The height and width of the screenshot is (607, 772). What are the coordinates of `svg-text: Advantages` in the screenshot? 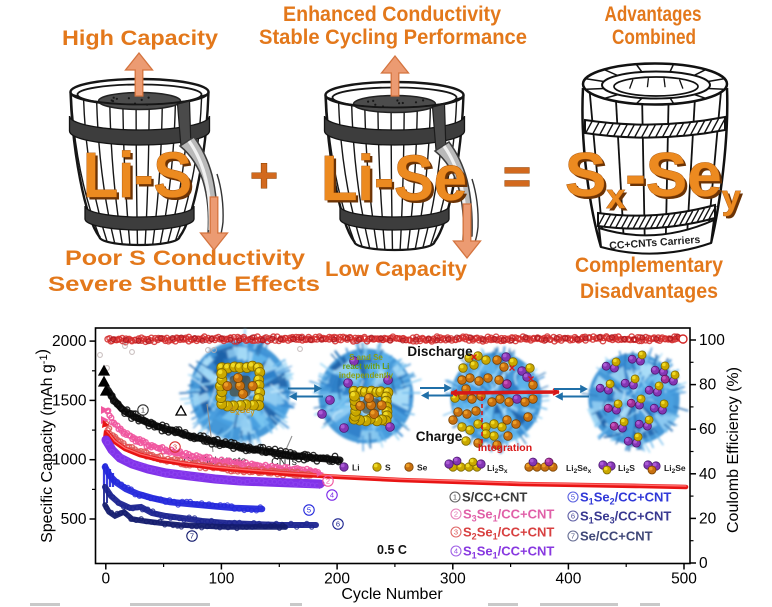 It's located at (653, 14).